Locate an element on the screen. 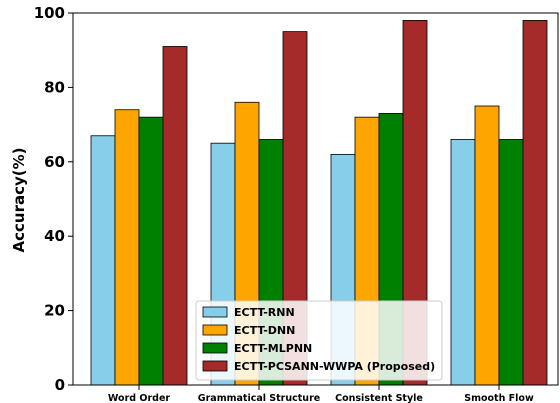 The width and height of the screenshot is (560, 403). y-tick-label: 60 is located at coordinates (54, 162).